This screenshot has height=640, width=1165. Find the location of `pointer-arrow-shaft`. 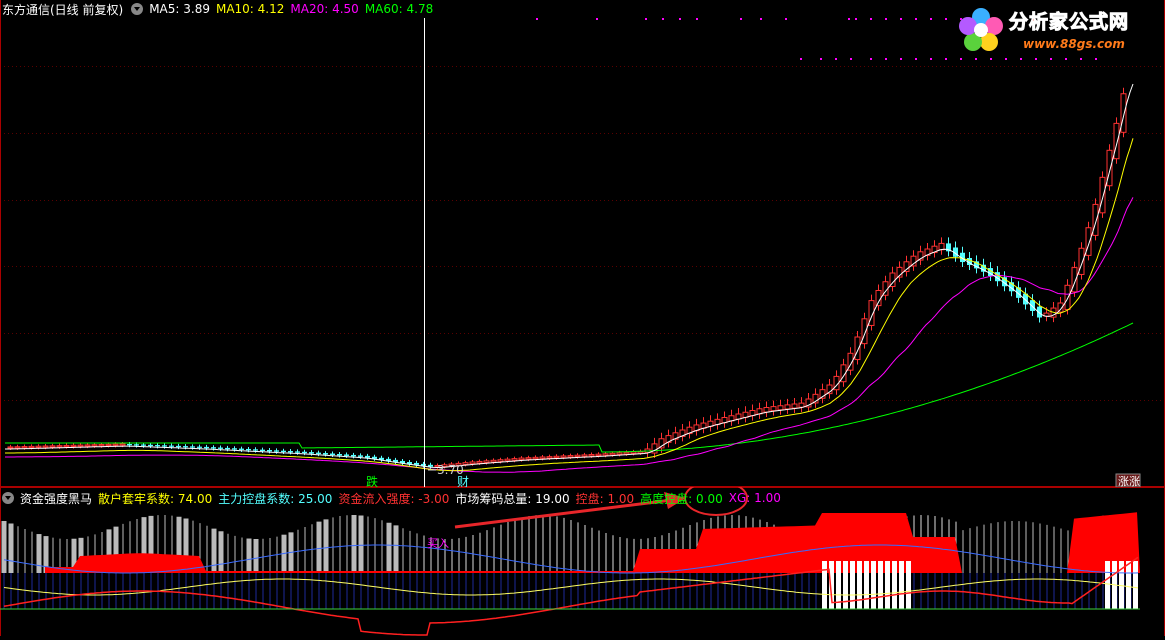

pointer-arrow-shaft is located at coordinates (563, 513).